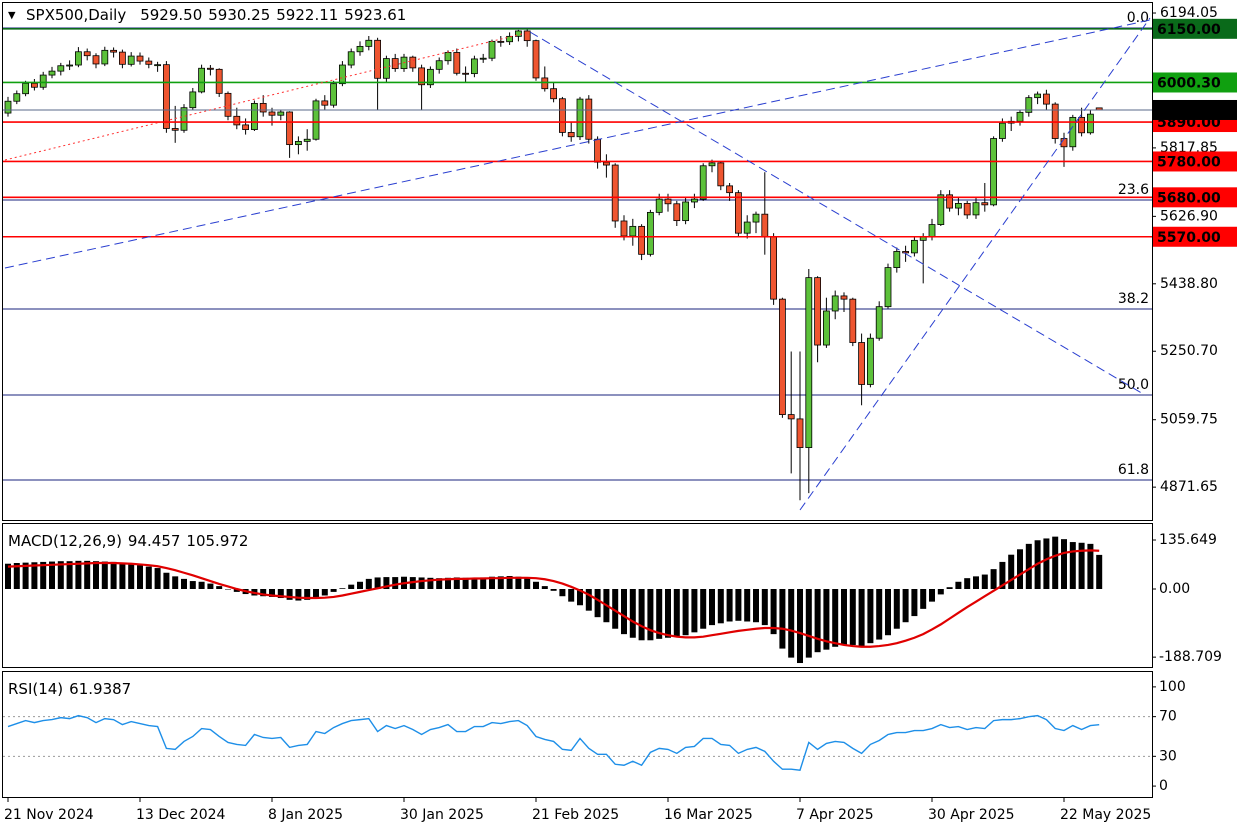  I want to click on x-tick-label: 30 Jan 2025, so click(442, 815).